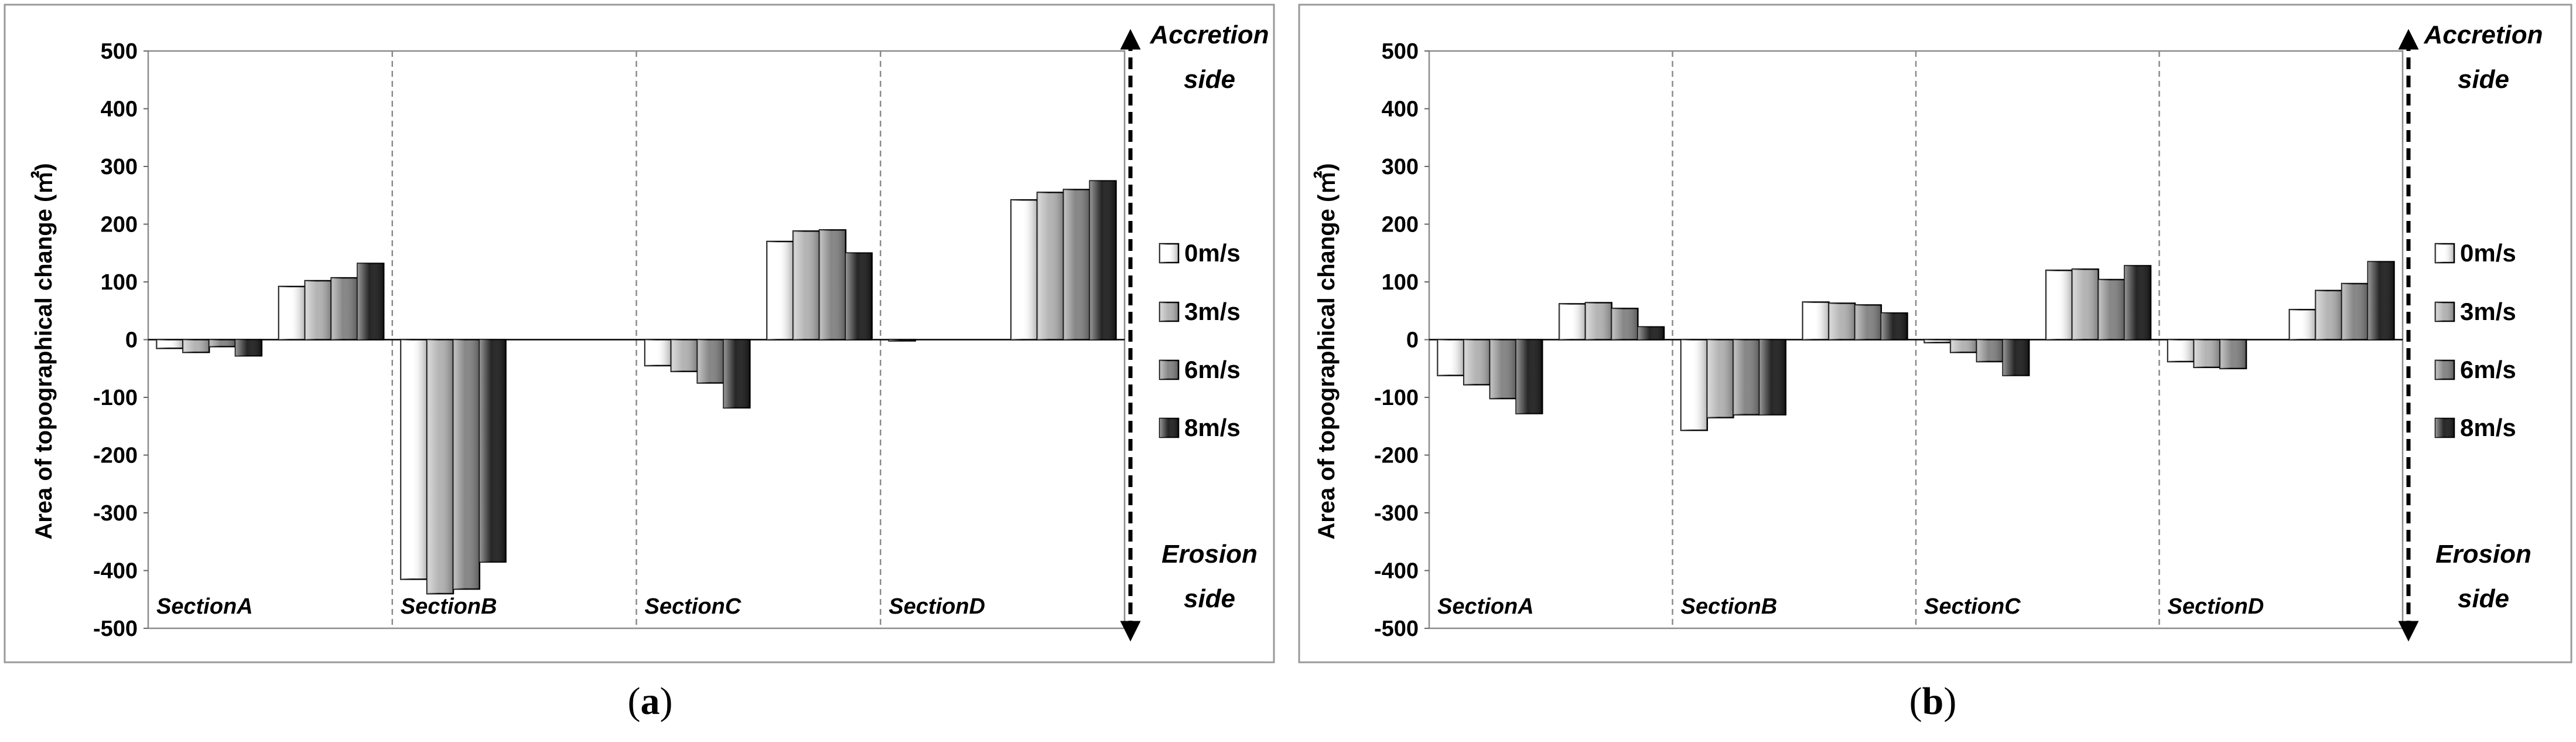  I want to click on y-tick-label: -500, so click(115, 629).